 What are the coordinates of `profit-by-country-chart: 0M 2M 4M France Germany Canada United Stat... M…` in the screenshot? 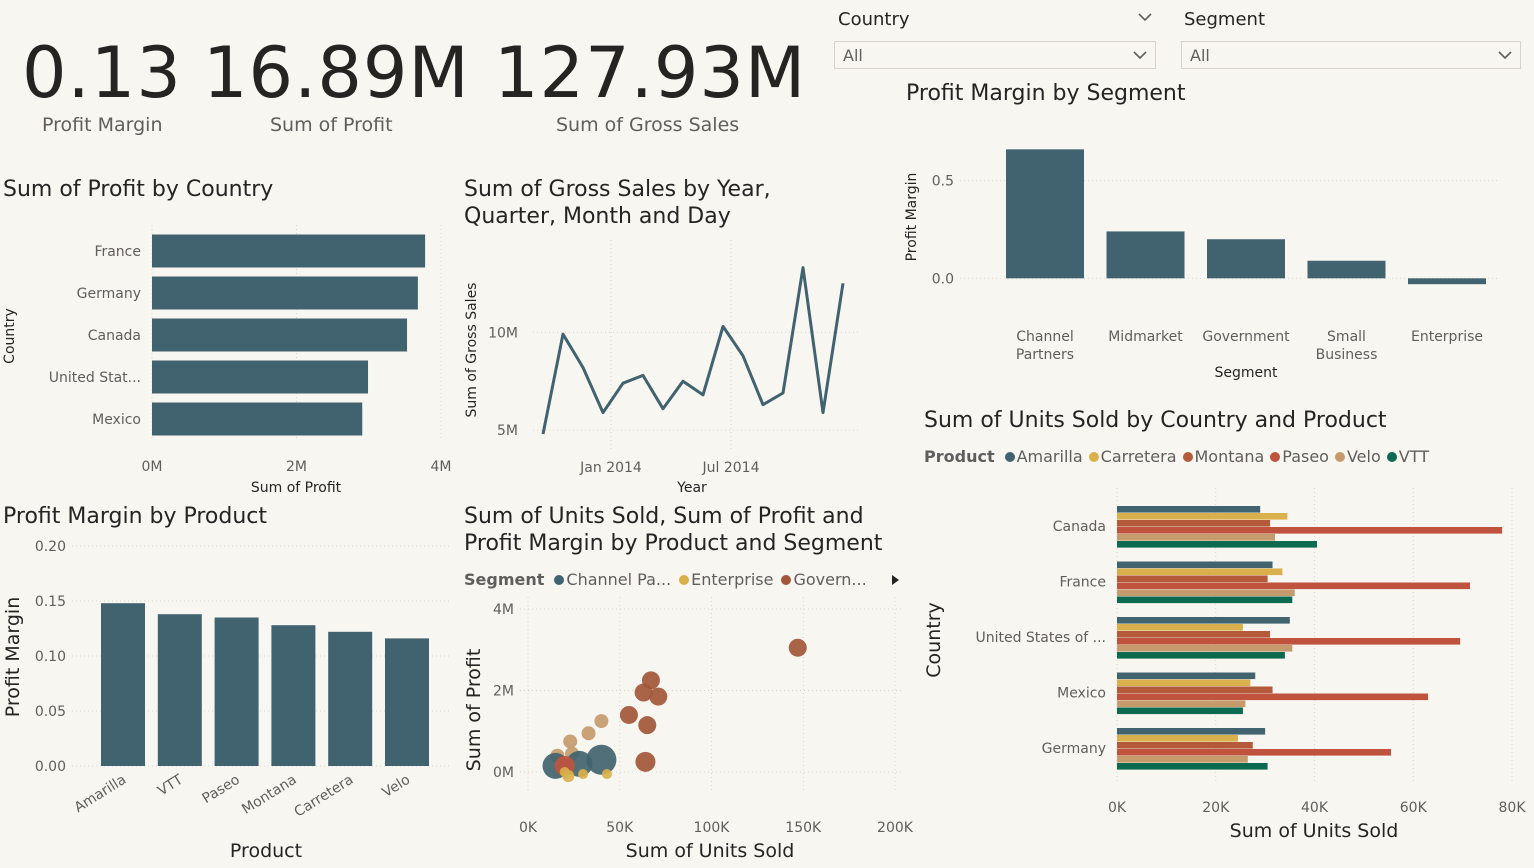 It's located at (230, 362).